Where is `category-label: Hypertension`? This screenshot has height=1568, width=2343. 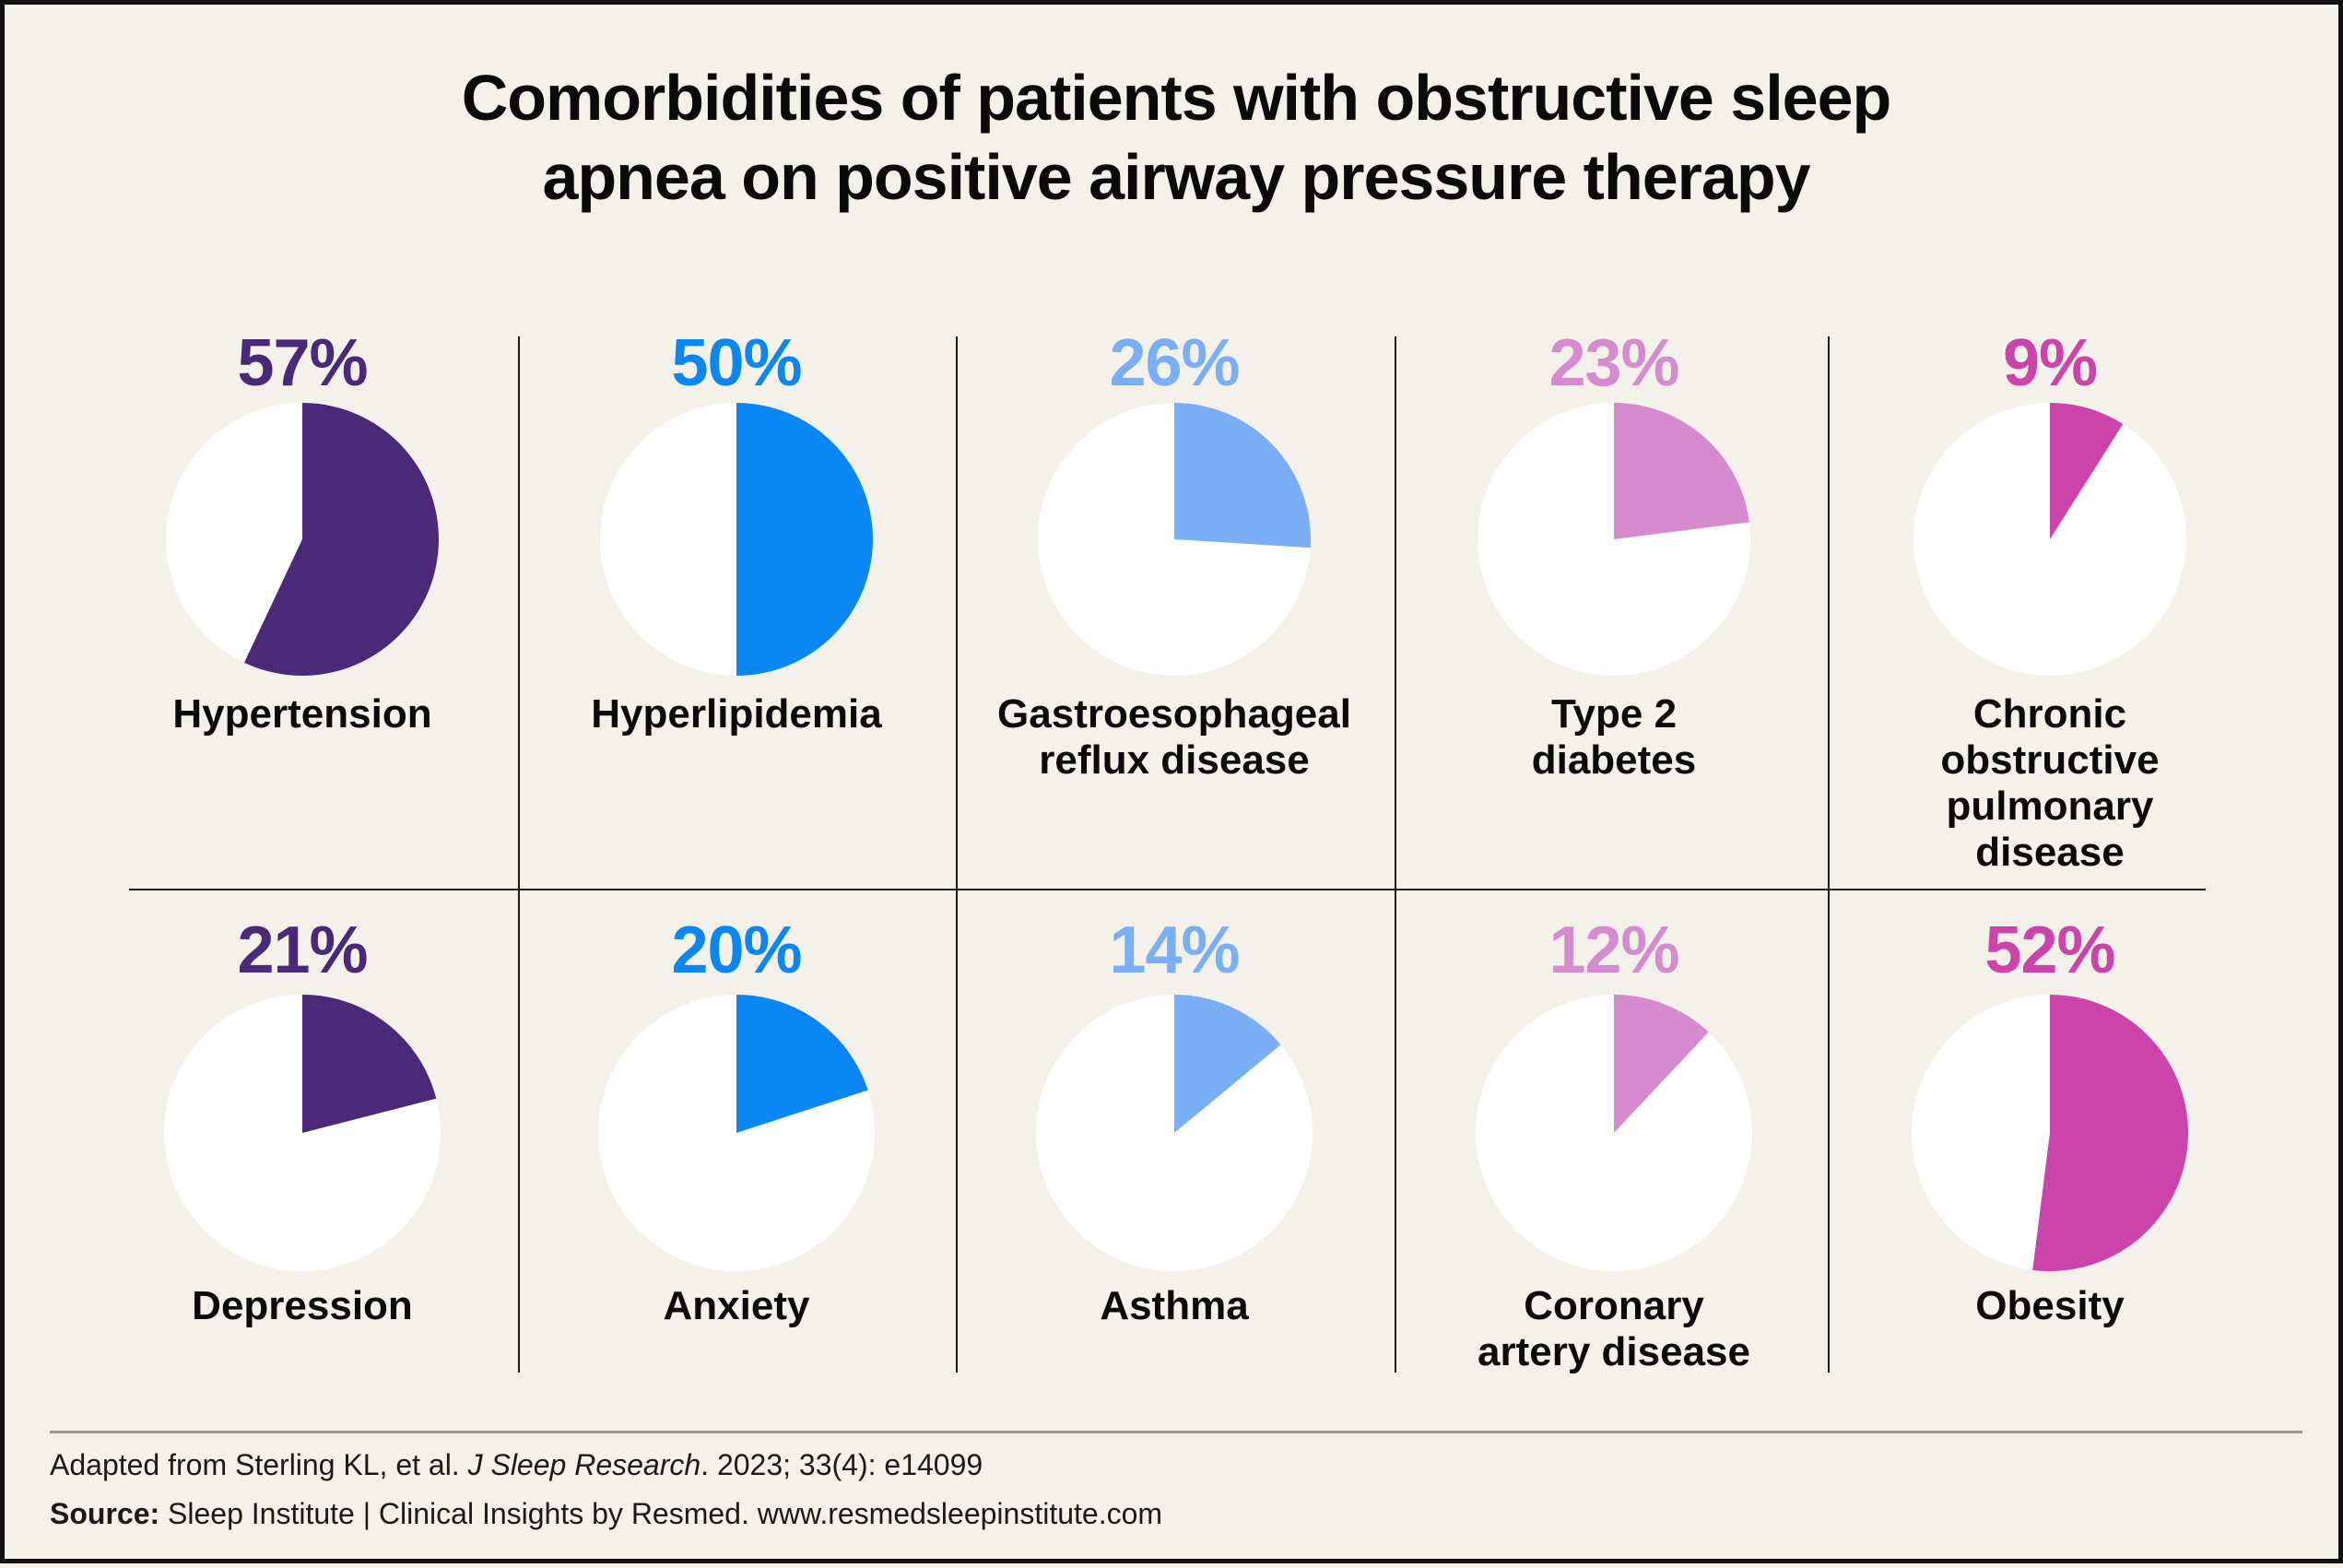
category-label: Hypertension is located at coordinates (302, 714).